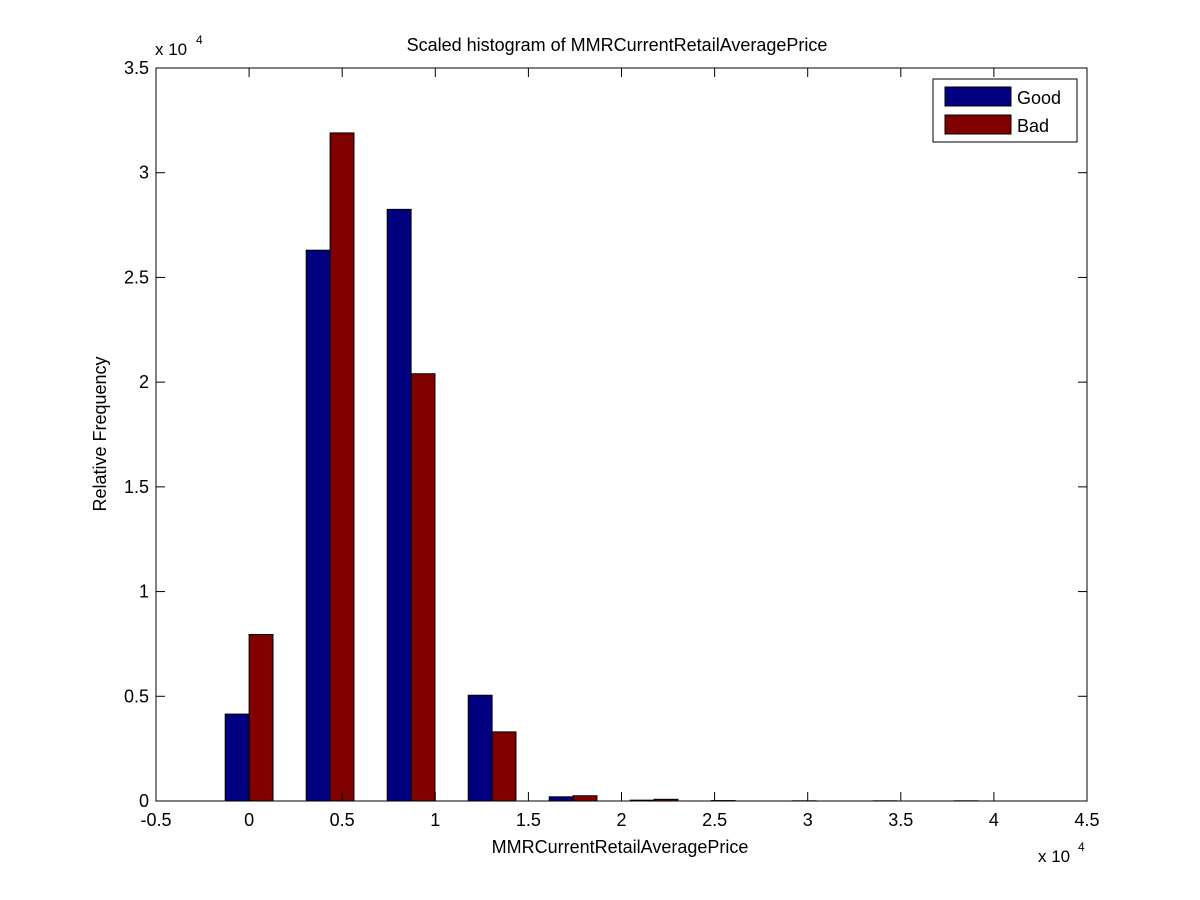  I want to click on x-tick-label: 0.5, so click(342, 820).